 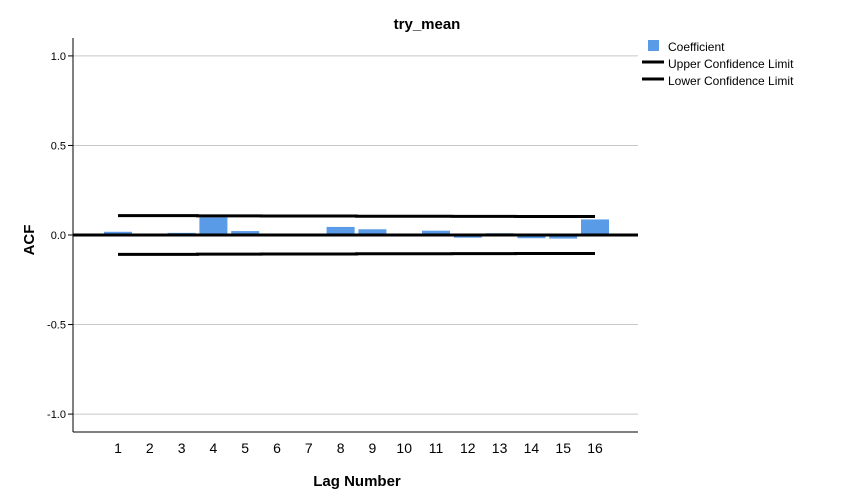 What do you see at coordinates (500, 448) in the screenshot?
I see `x-tick-label: 13` at bounding box center [500, 448].